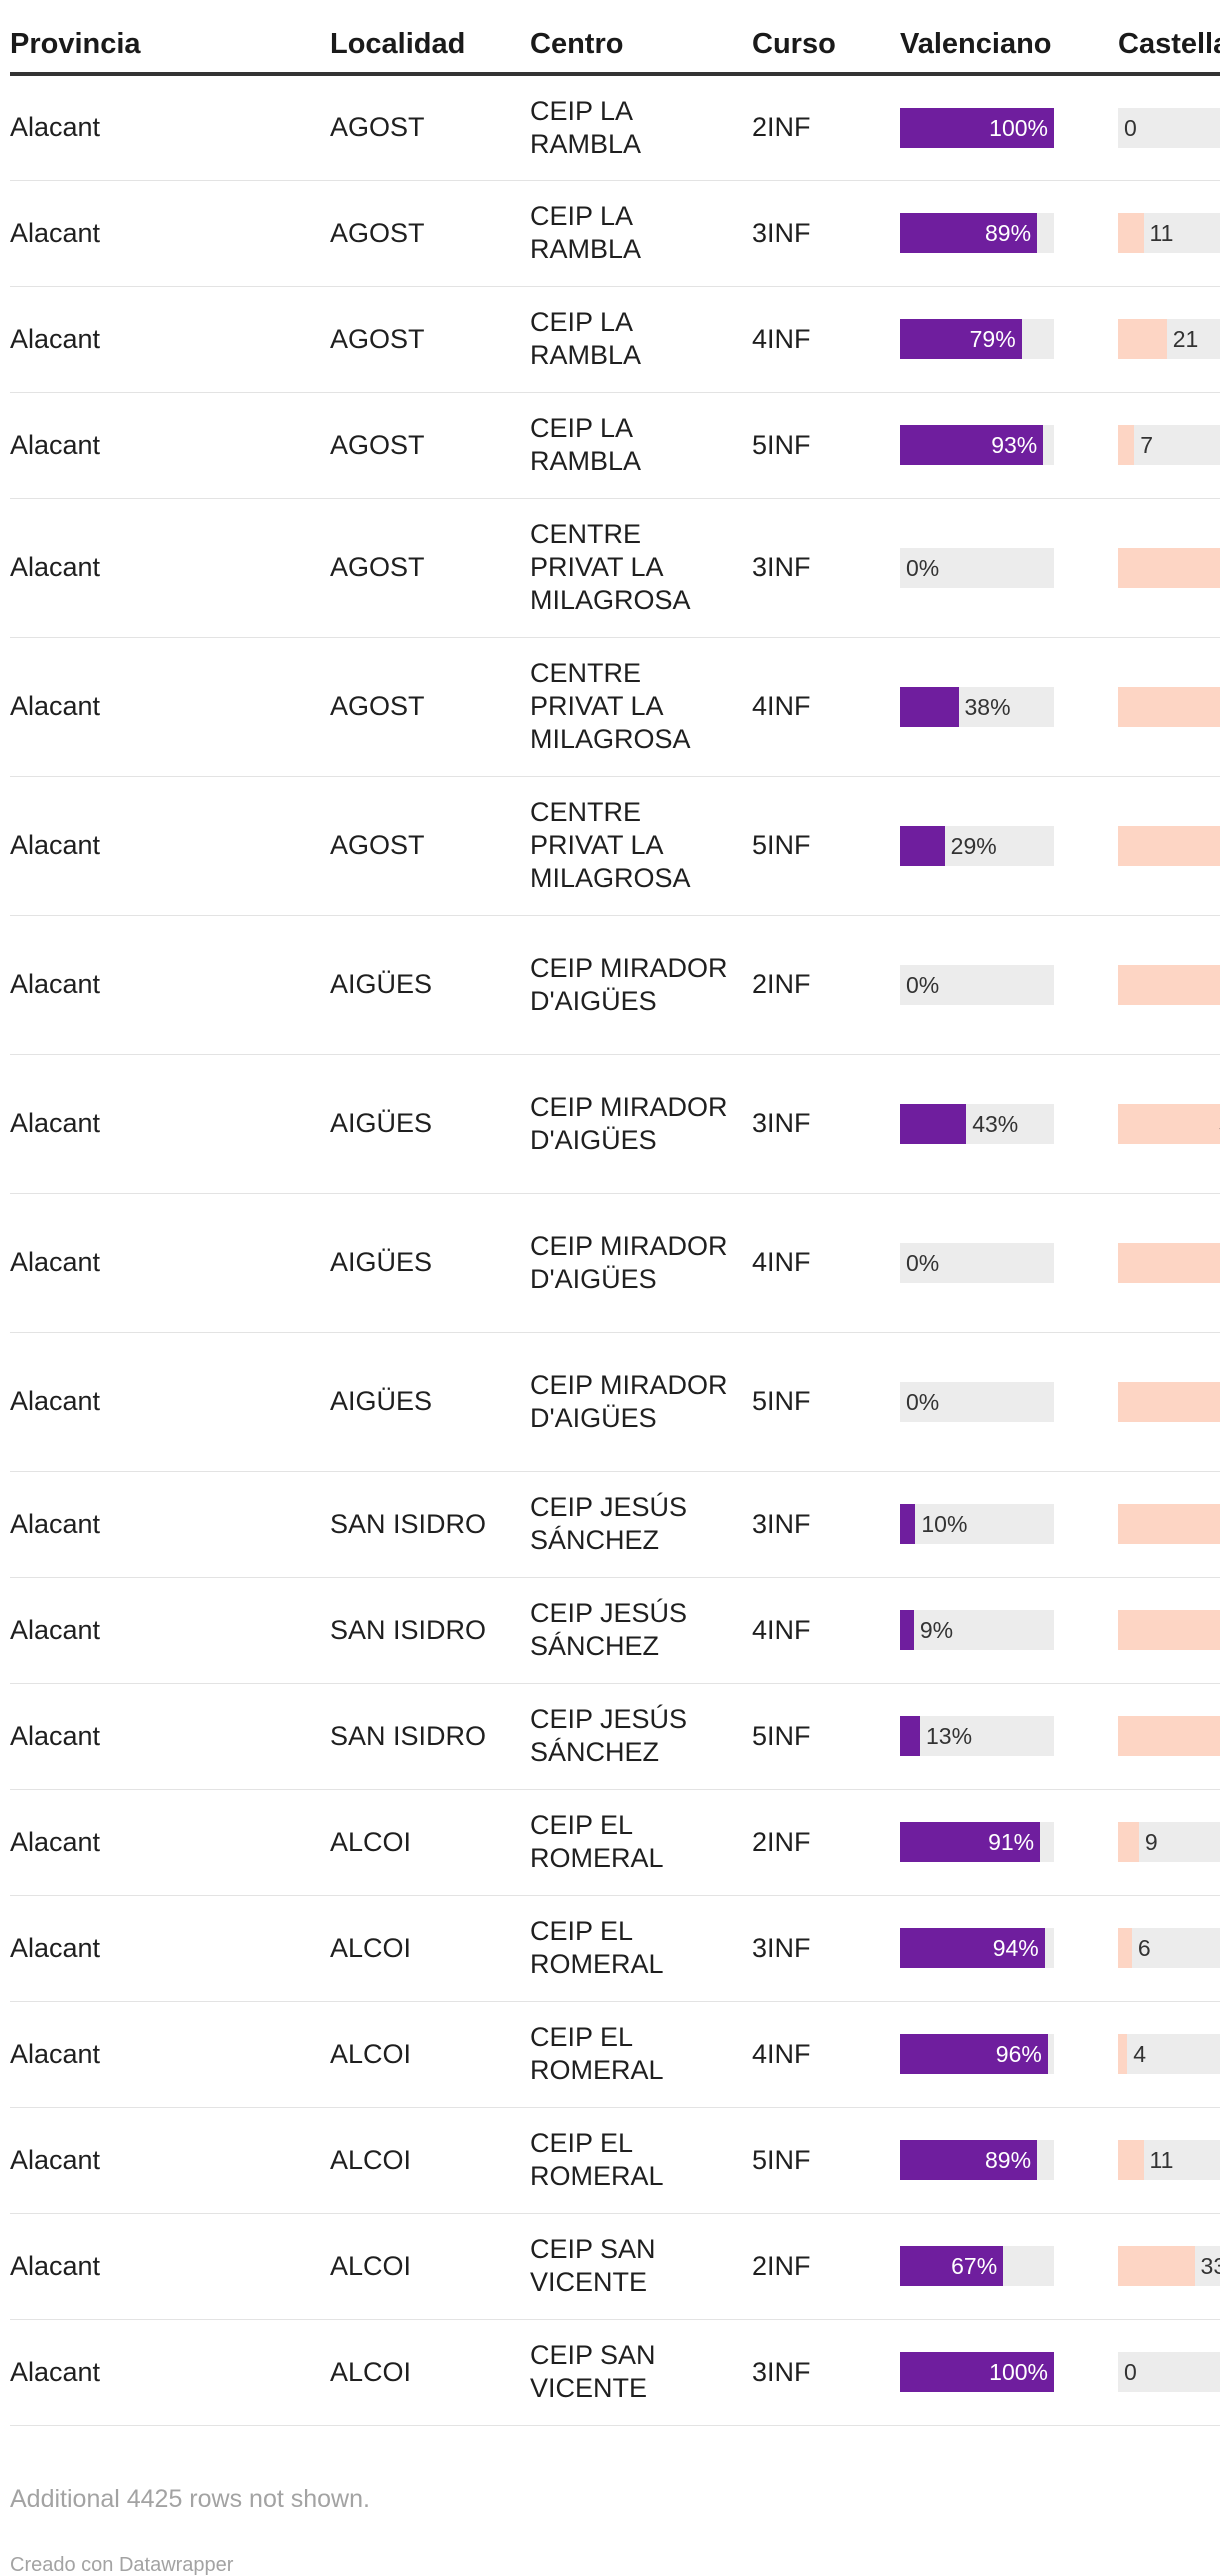 The height and width of the screenshot is (2576, 1220). What do you see at coordinates (1169, 445) in the screenshot?
I see `cell-castellano: 7` at bounding box center [1169, 445].